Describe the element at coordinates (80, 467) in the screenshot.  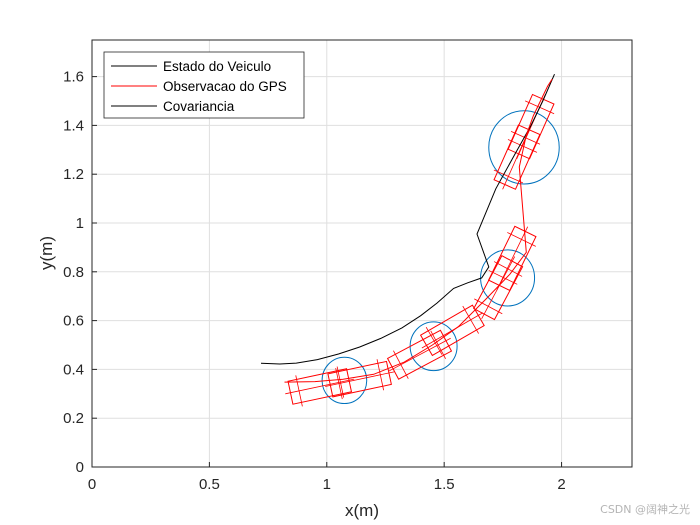
I see `y-tick-label: 0` at that location.